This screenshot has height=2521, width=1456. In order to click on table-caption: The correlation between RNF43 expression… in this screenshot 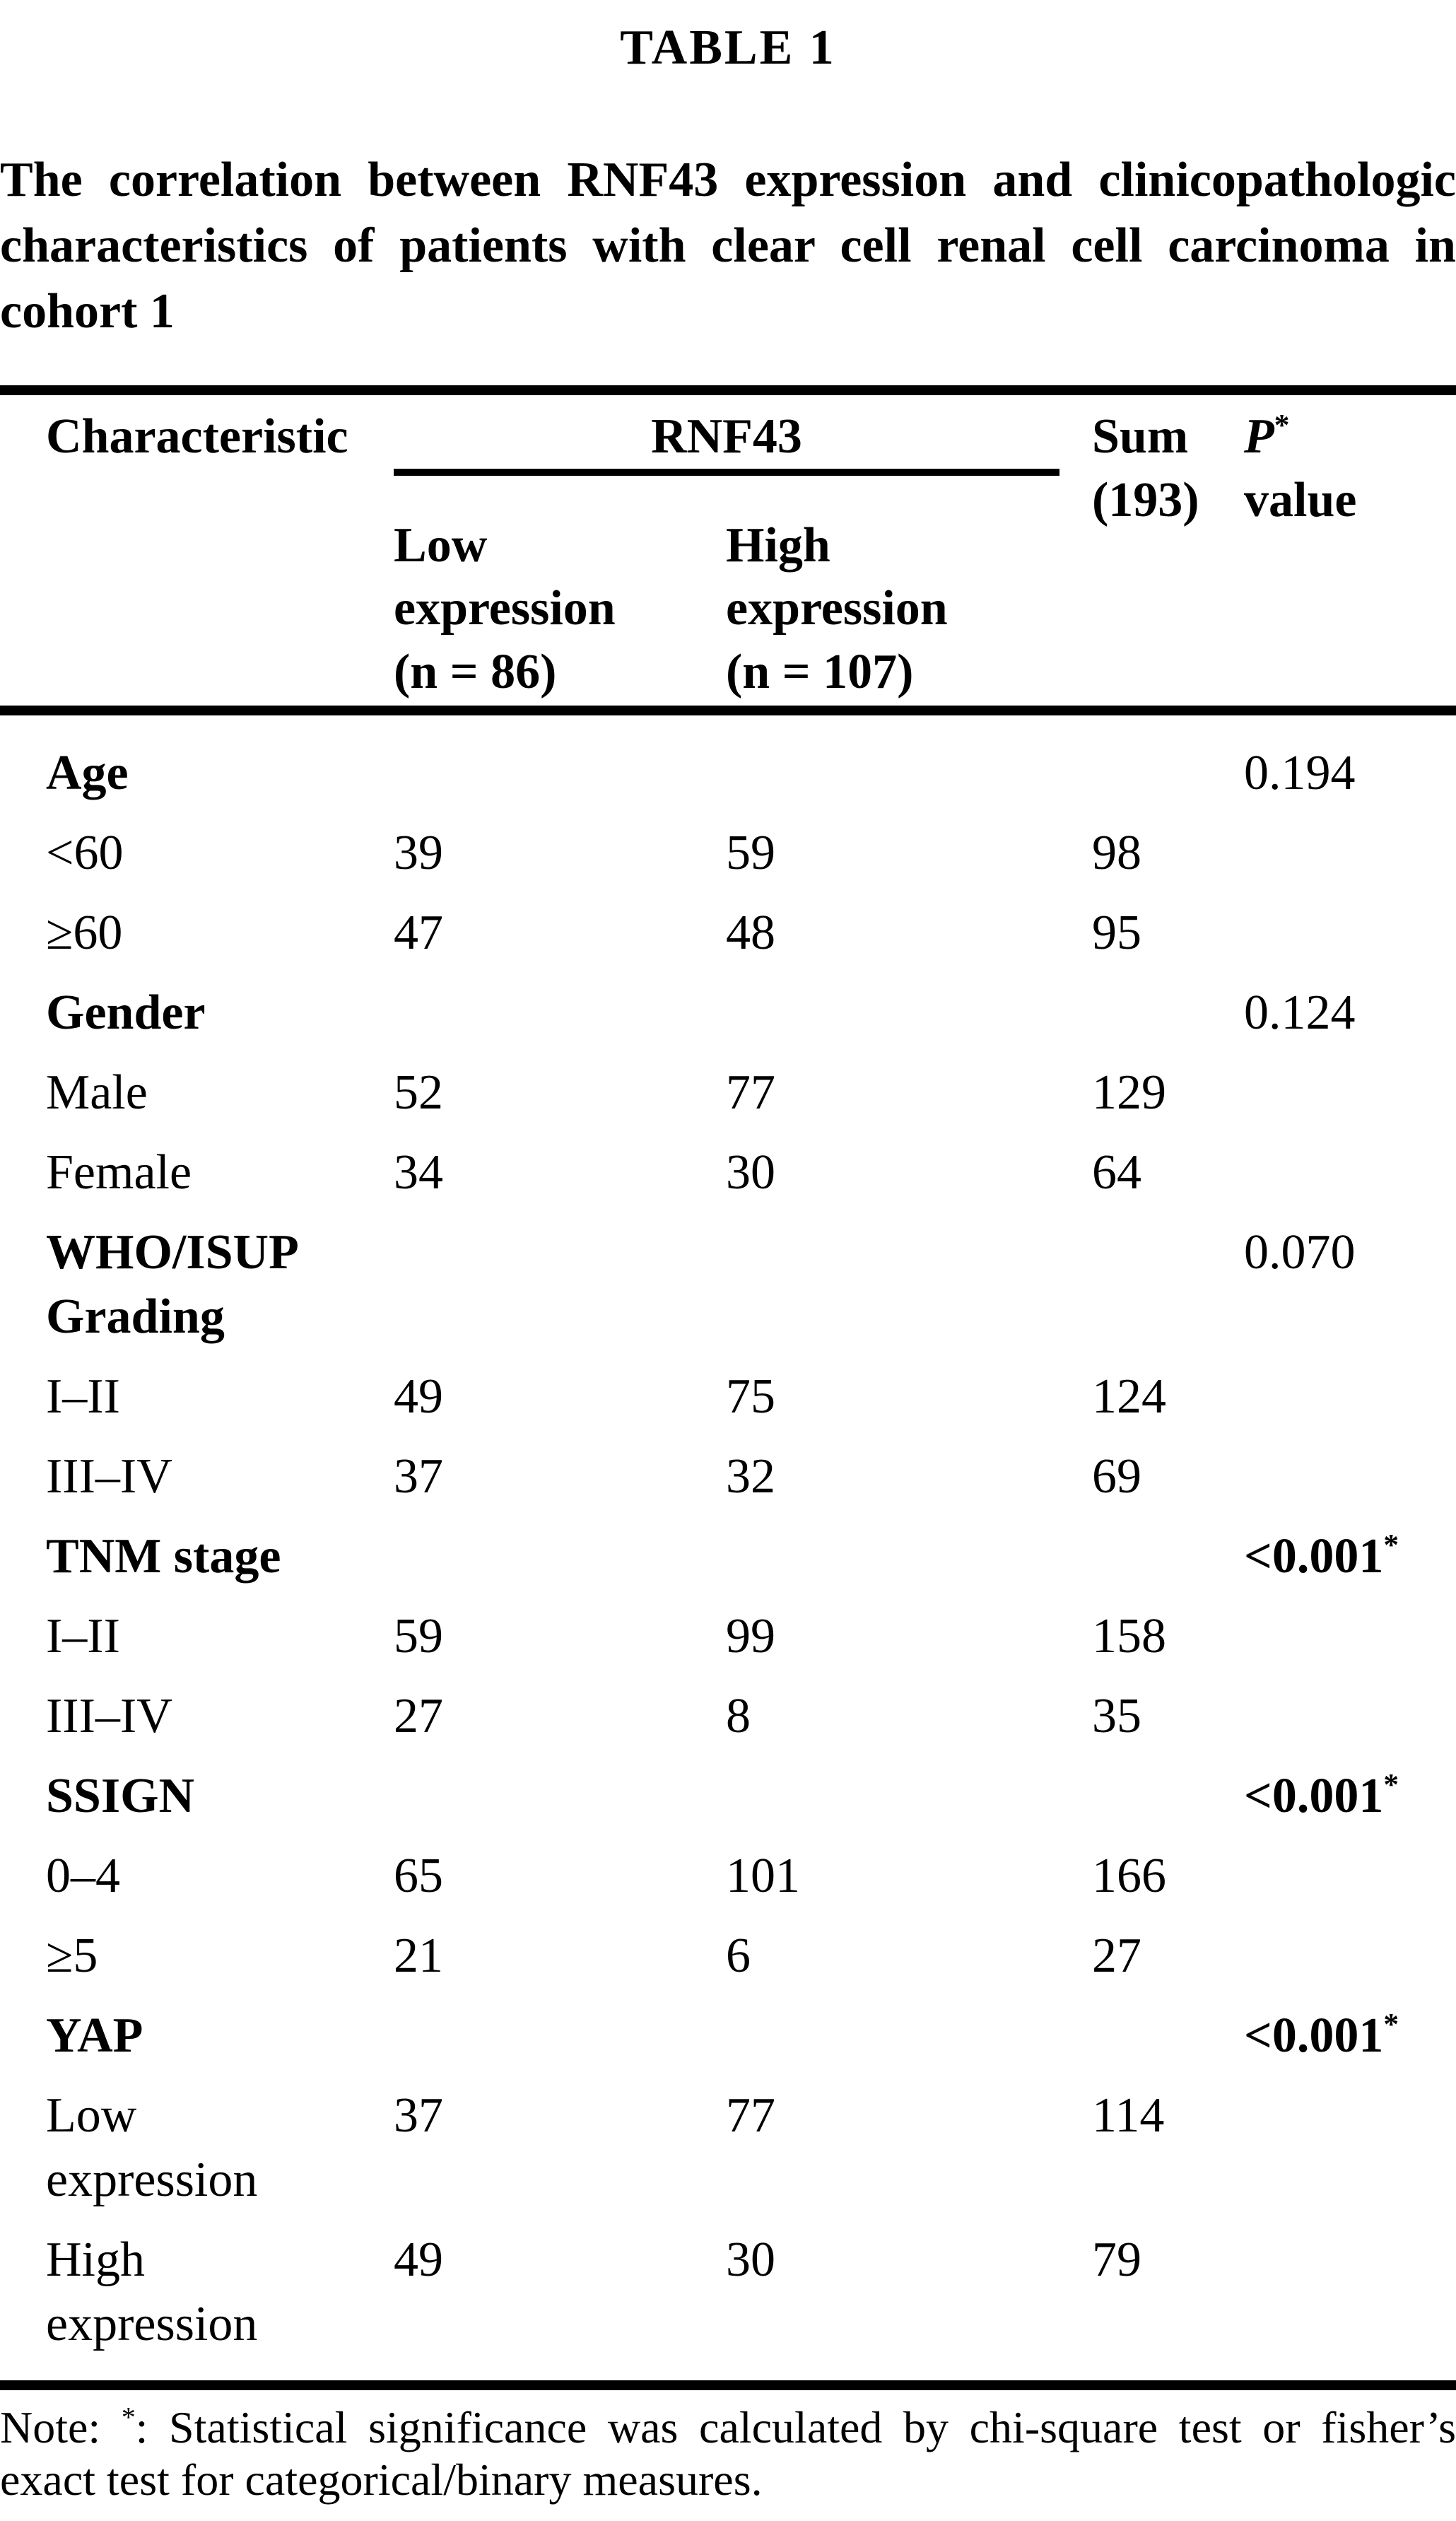, I will do `click(728, 246)`.